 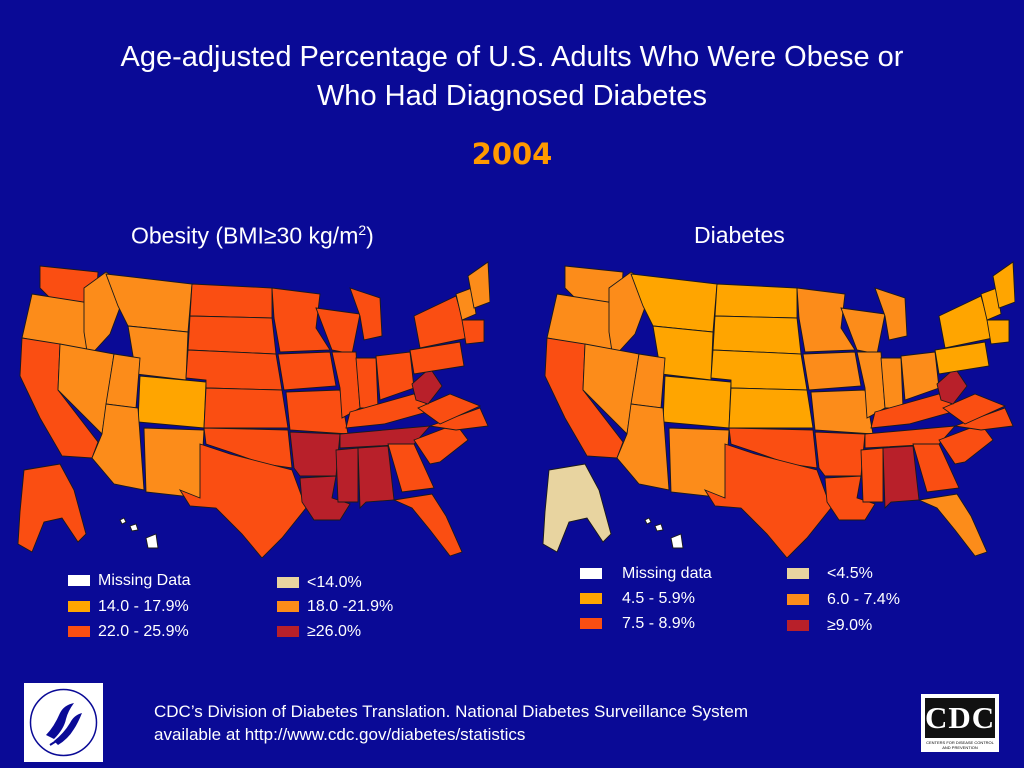 I want to click on obesity-legend-lt14: <14.0%, so click(x=319, y=583).